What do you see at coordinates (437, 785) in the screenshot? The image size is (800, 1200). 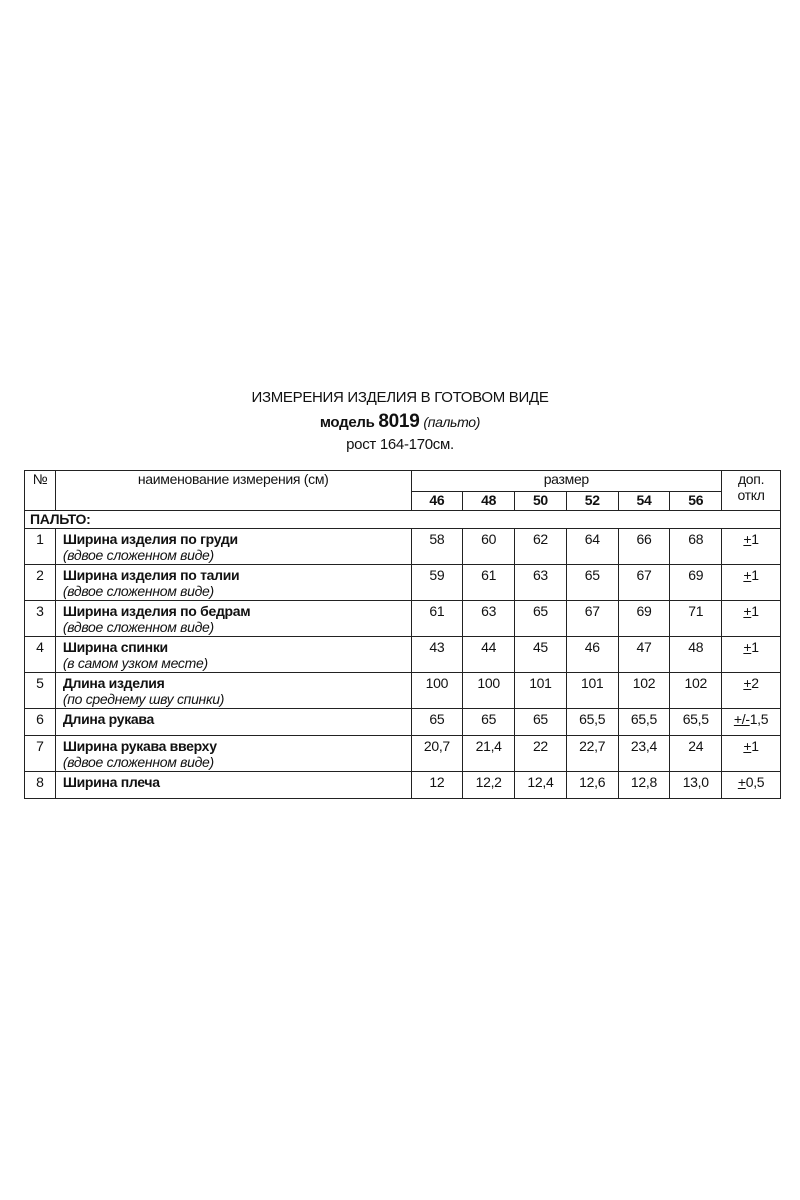 I see `size-value: 12` at bounding box center [437, 785].